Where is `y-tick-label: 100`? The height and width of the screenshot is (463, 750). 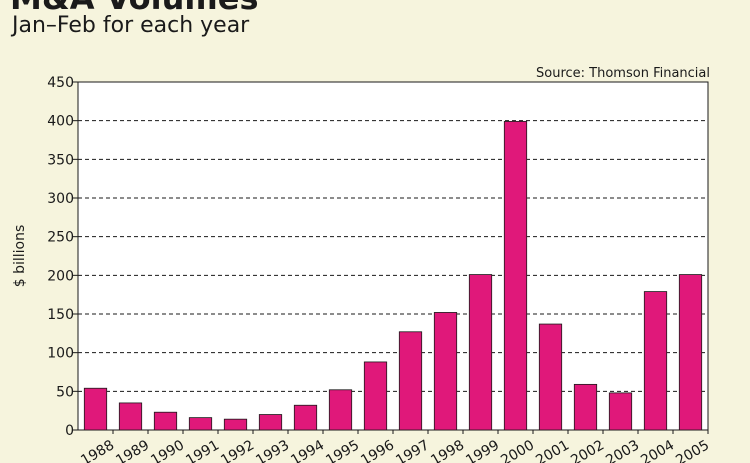
y-tick-label: 100 is located at coordinates (60, 354).